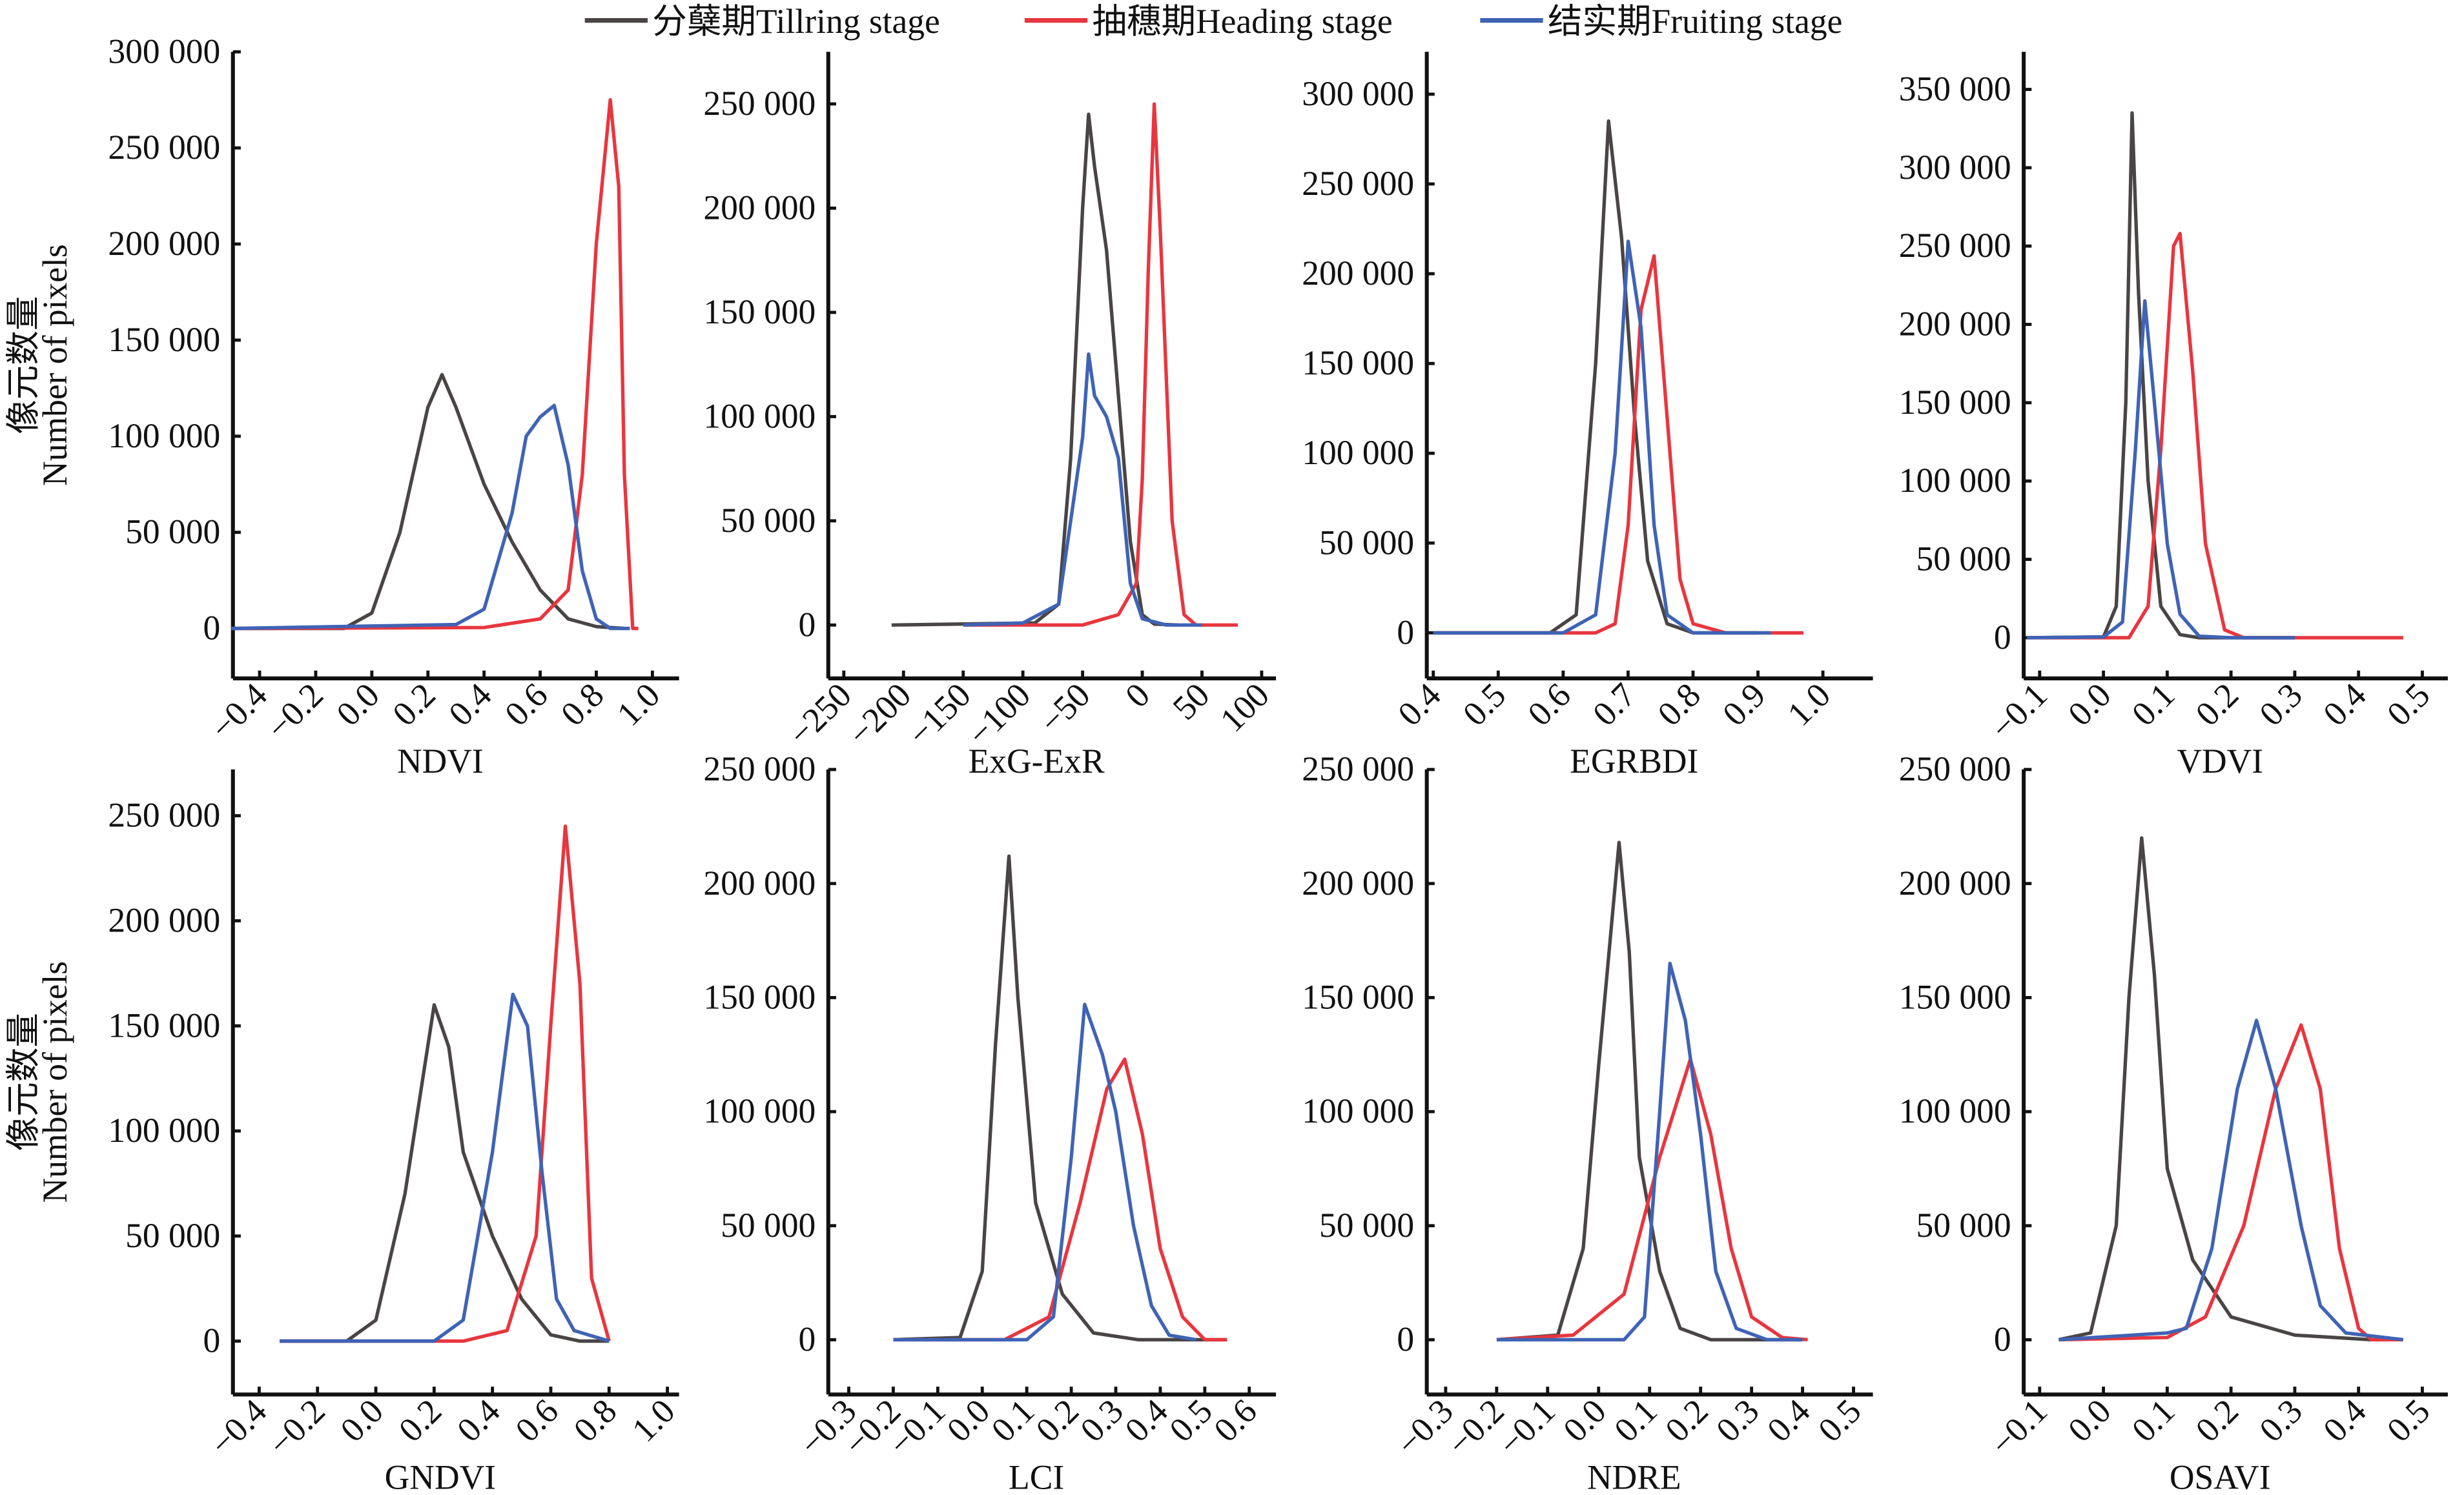  What do you see at coordinates (820, 714) in the screenshot?
I see `x-tick-label: −250` at bounding box center [820, 714].